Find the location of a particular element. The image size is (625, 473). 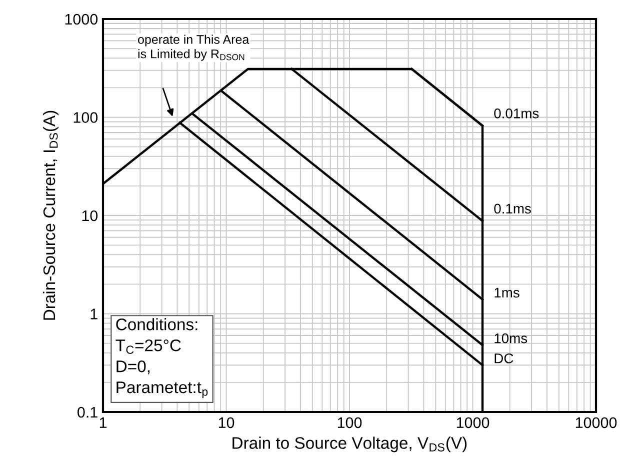

y-tick-label: 0.1 is located at coordinates (88, 412).